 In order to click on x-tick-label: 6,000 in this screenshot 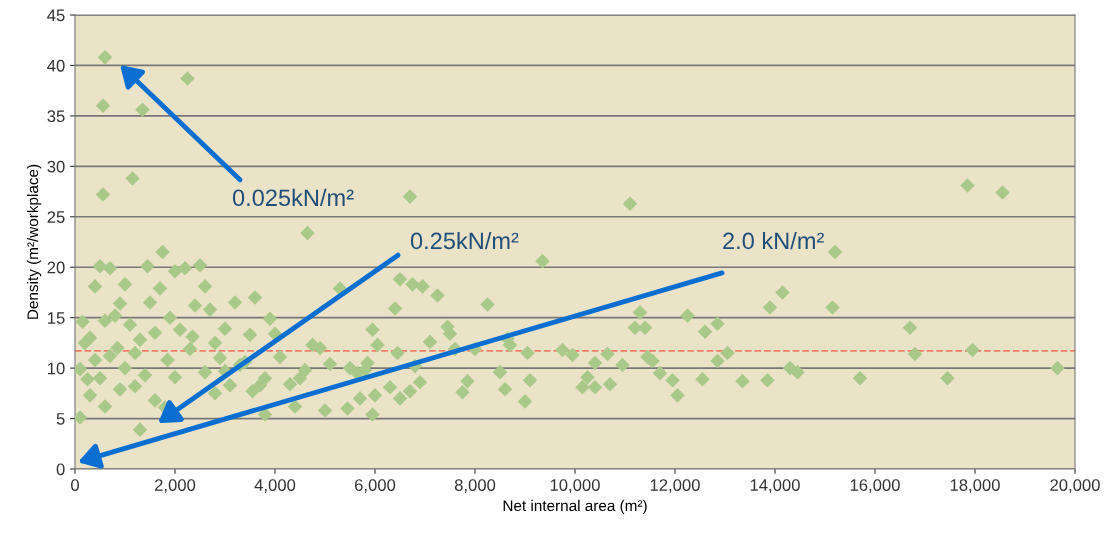, I will do `click(375, 486)`.